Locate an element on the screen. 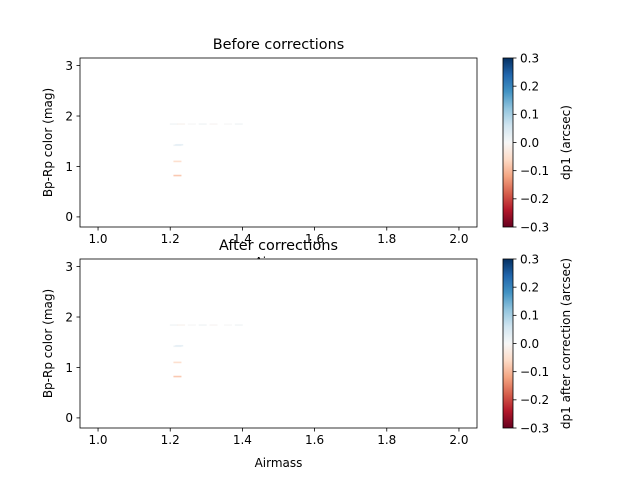 This screenshot has width=640, height=480. colorbar-label: dp1 (arcsec) is located at coordinates (566, 142).